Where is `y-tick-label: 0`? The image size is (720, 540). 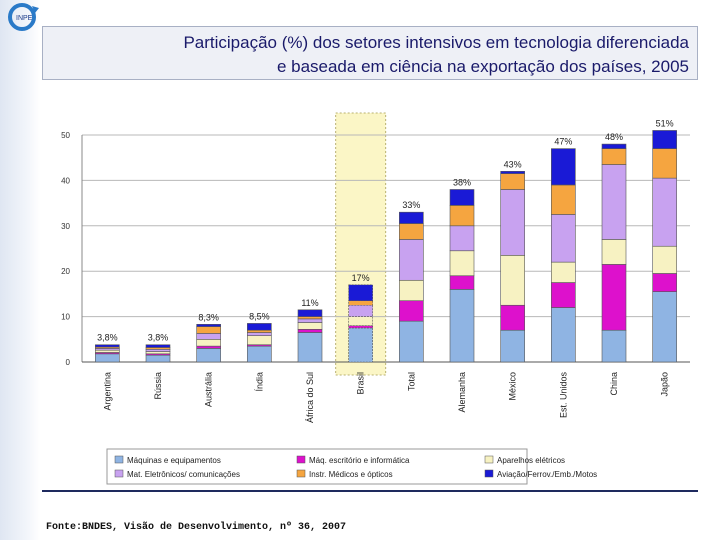
y-tick-label: 0 is located at coordinates (68, 362).